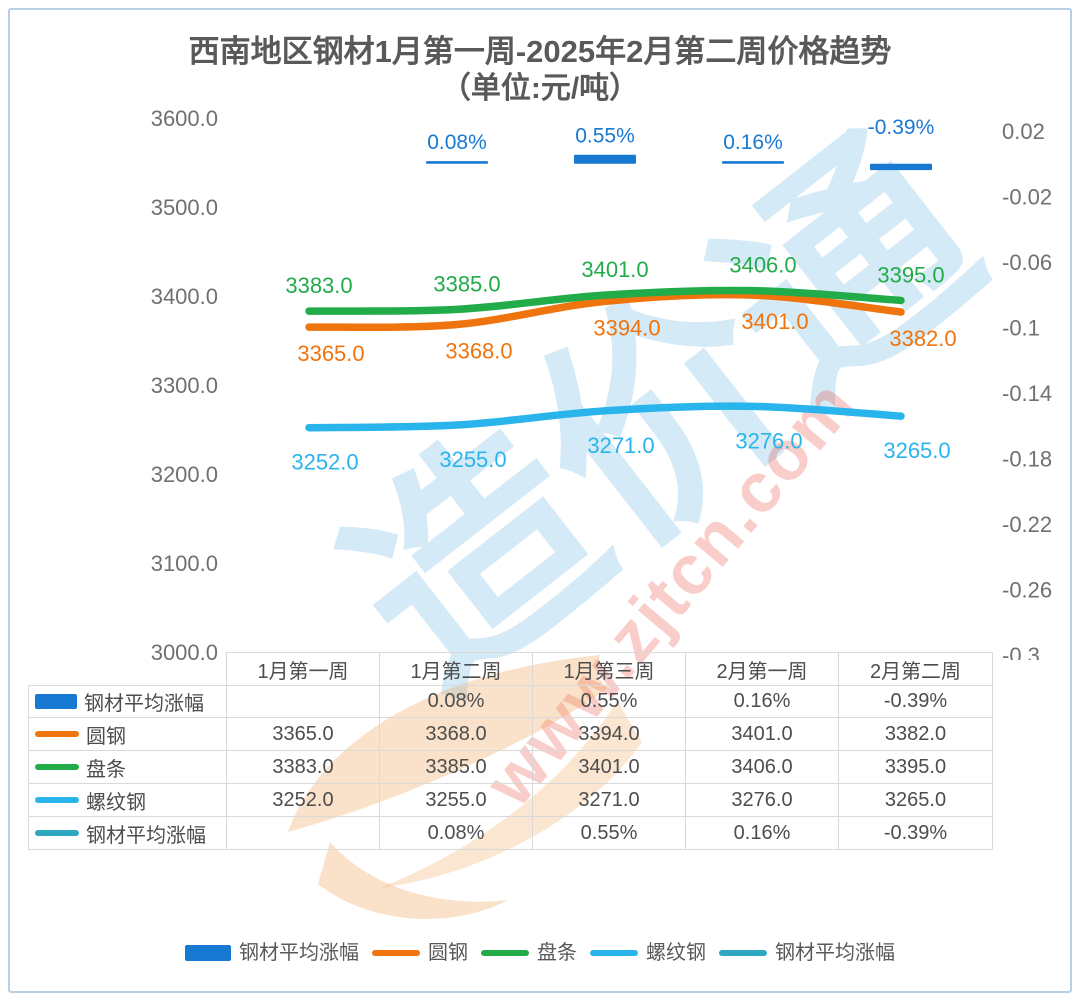  I want to click on table-value-cell: 3365.0, so click(303, 734).